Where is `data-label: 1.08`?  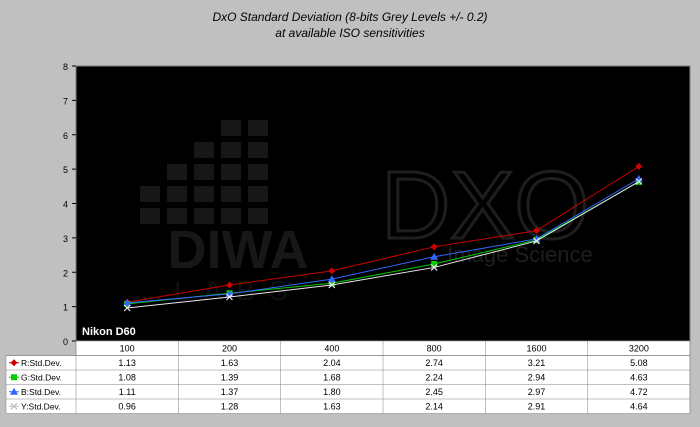
data-label: 1.08 is located at coordinates (127, 377).